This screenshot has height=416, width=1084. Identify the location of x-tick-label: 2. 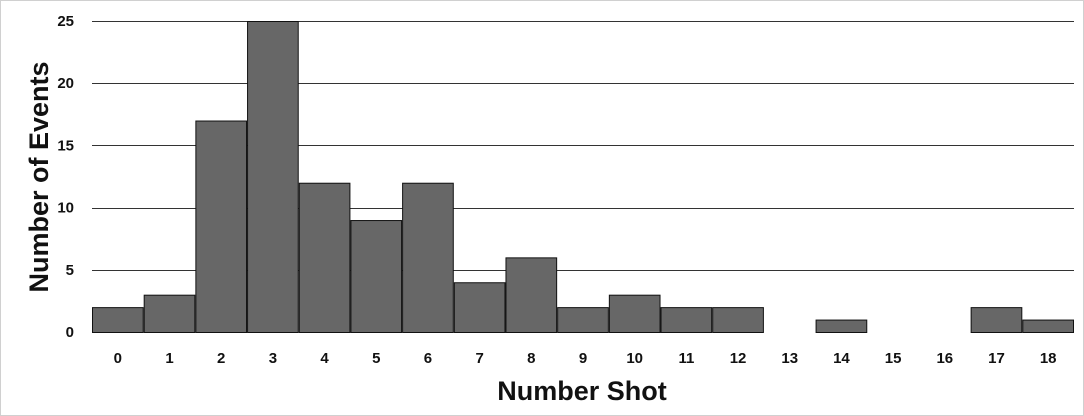
(221, 358).